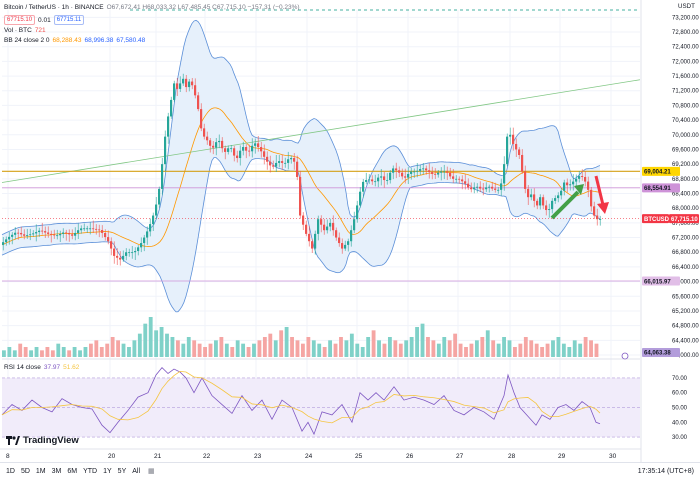  Describe the element at coordinates (151, 471) in the screenshot. I see `calendar-icon: ▦` at that location.